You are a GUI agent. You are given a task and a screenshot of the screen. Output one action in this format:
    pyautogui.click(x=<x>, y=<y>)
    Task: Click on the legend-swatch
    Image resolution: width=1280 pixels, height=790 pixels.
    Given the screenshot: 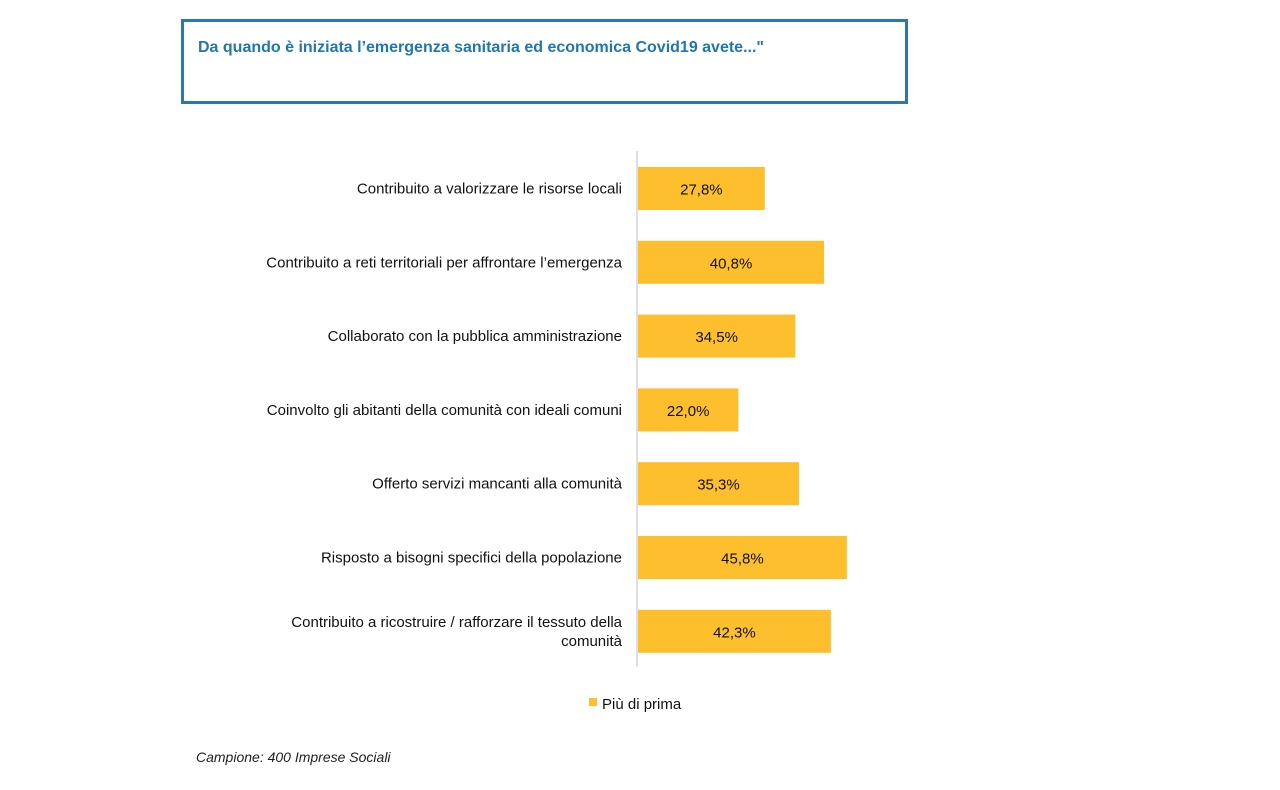 What is the action you would take?
    pyautogui.click(x=593, y=702)
    